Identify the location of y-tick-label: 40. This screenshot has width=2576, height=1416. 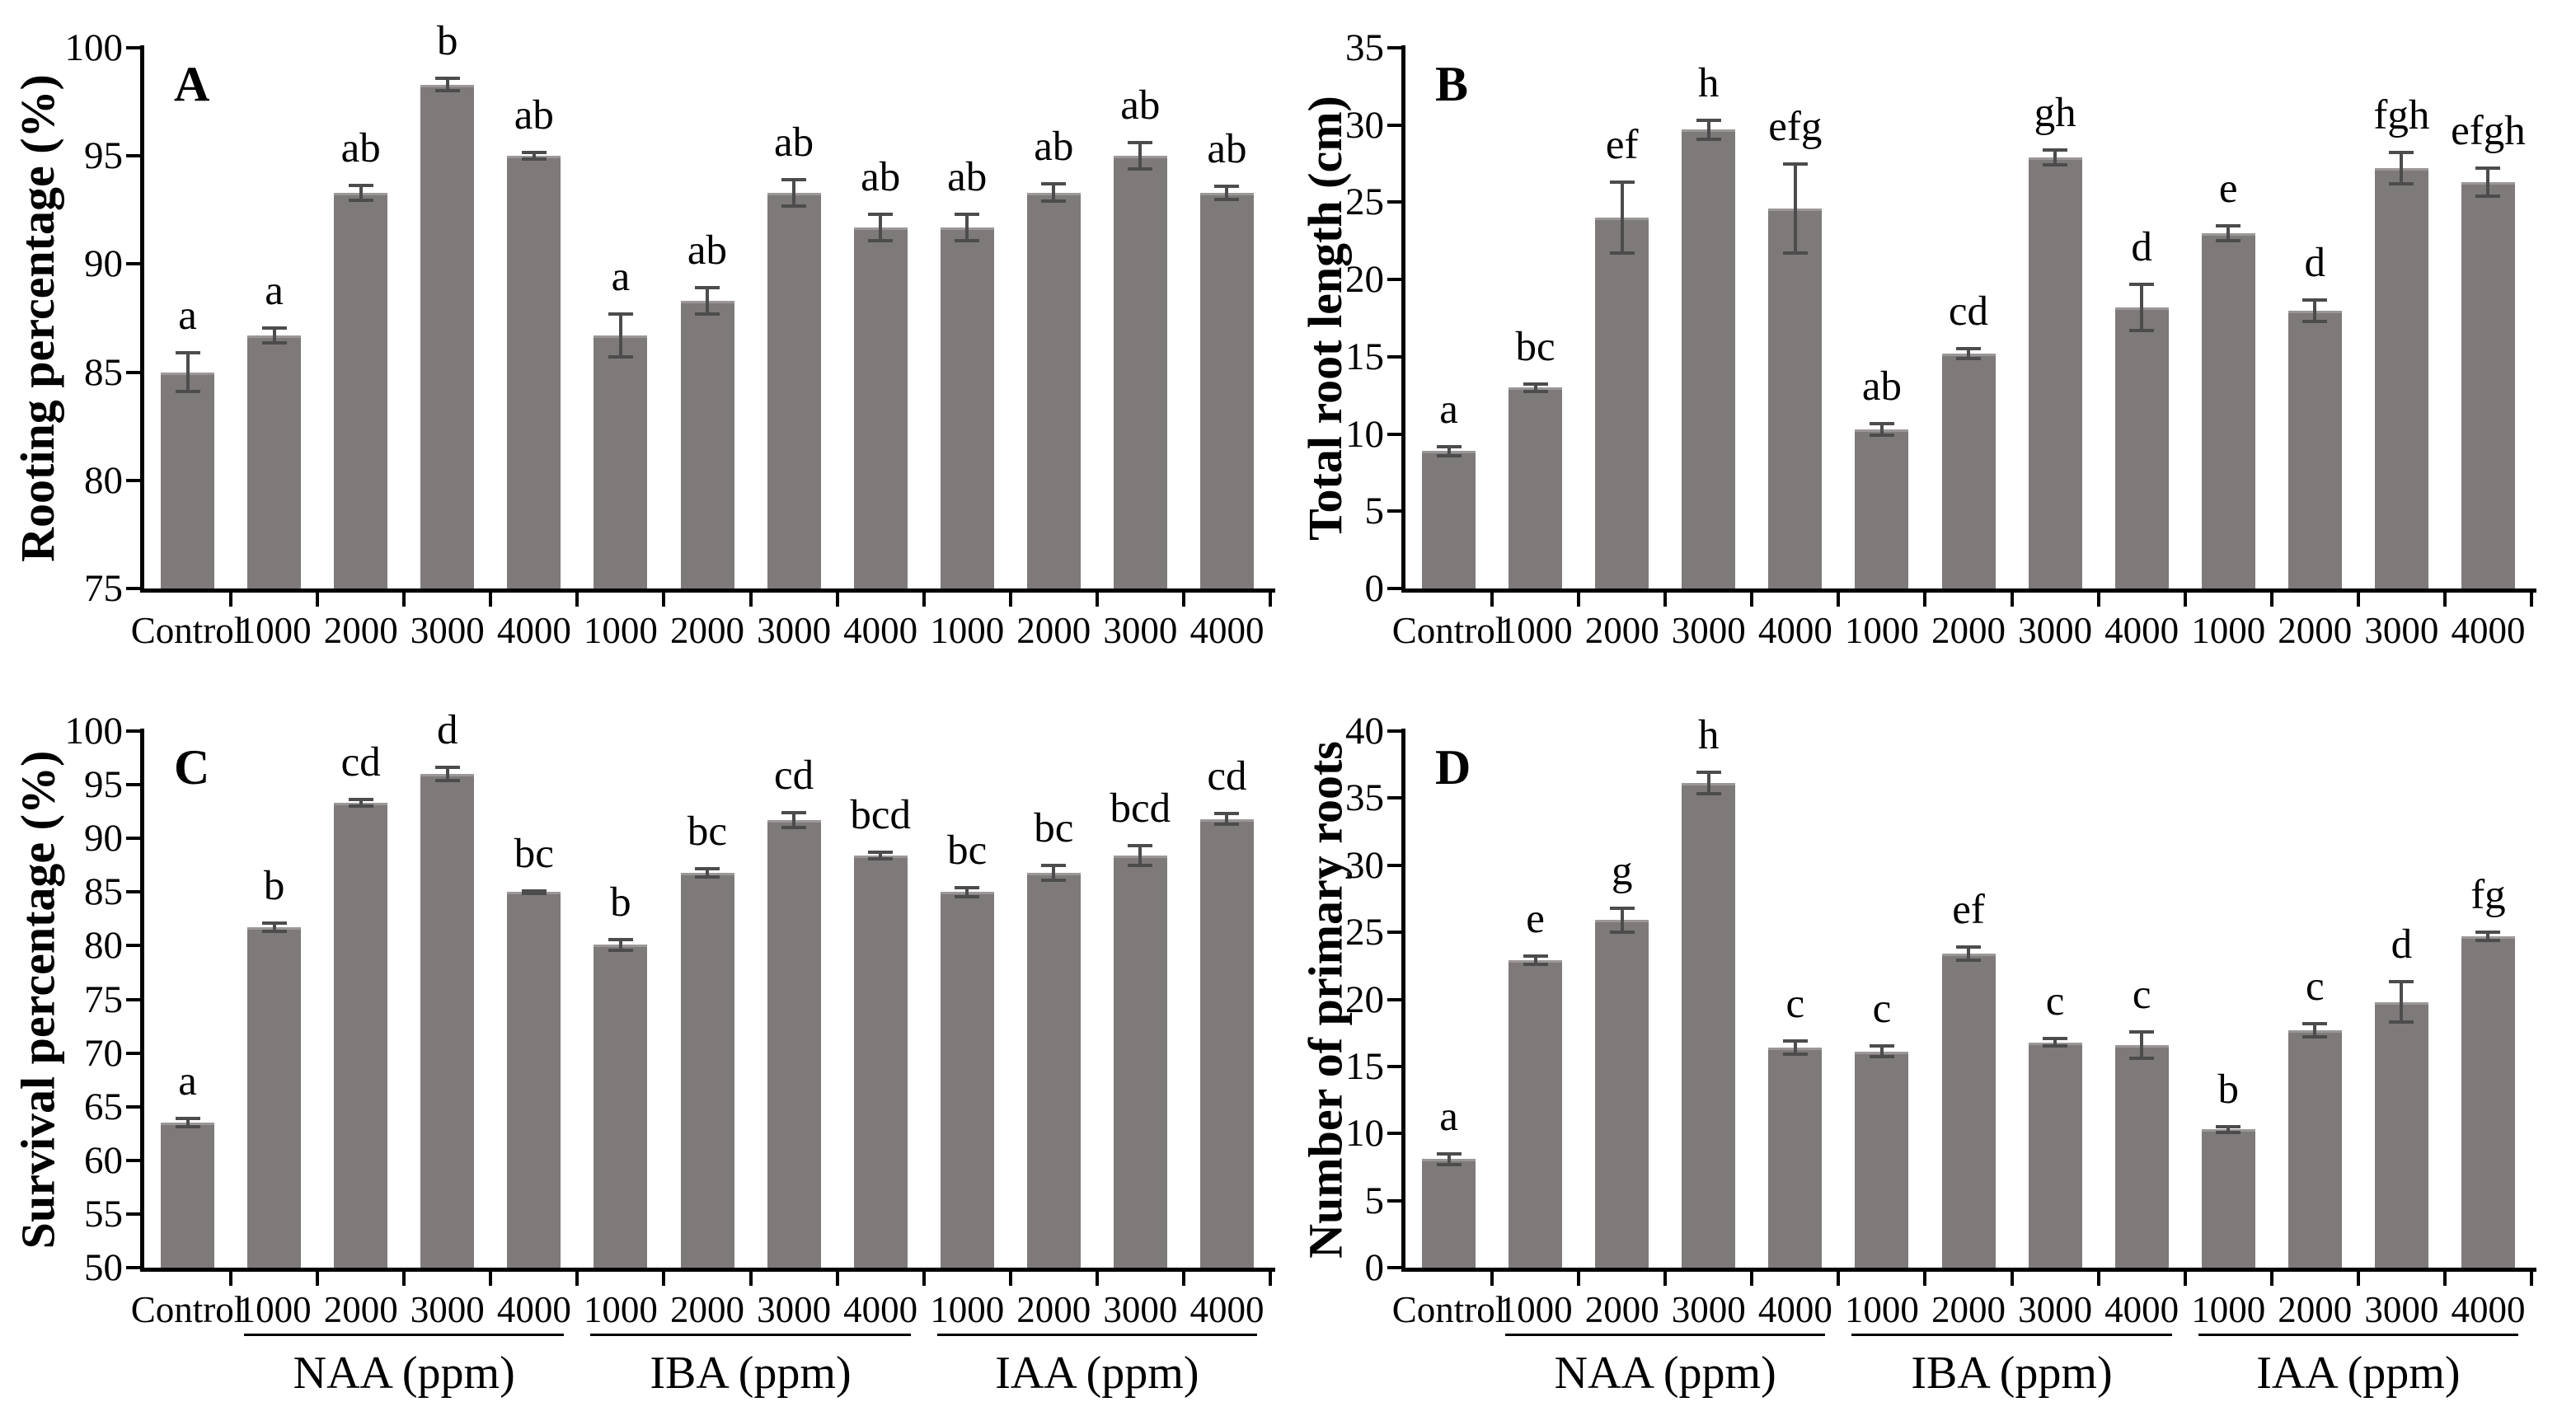
(1365, 731).